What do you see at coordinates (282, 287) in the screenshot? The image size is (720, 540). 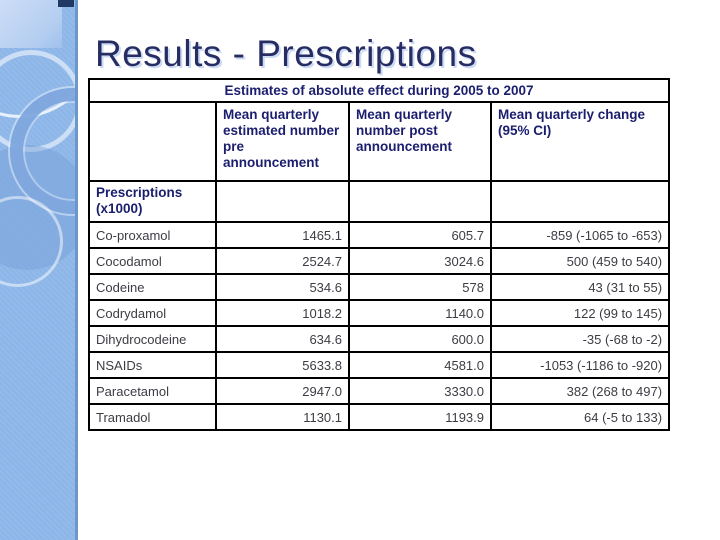 I see `pre-value: 534.6` at bounding box center [282, 287].